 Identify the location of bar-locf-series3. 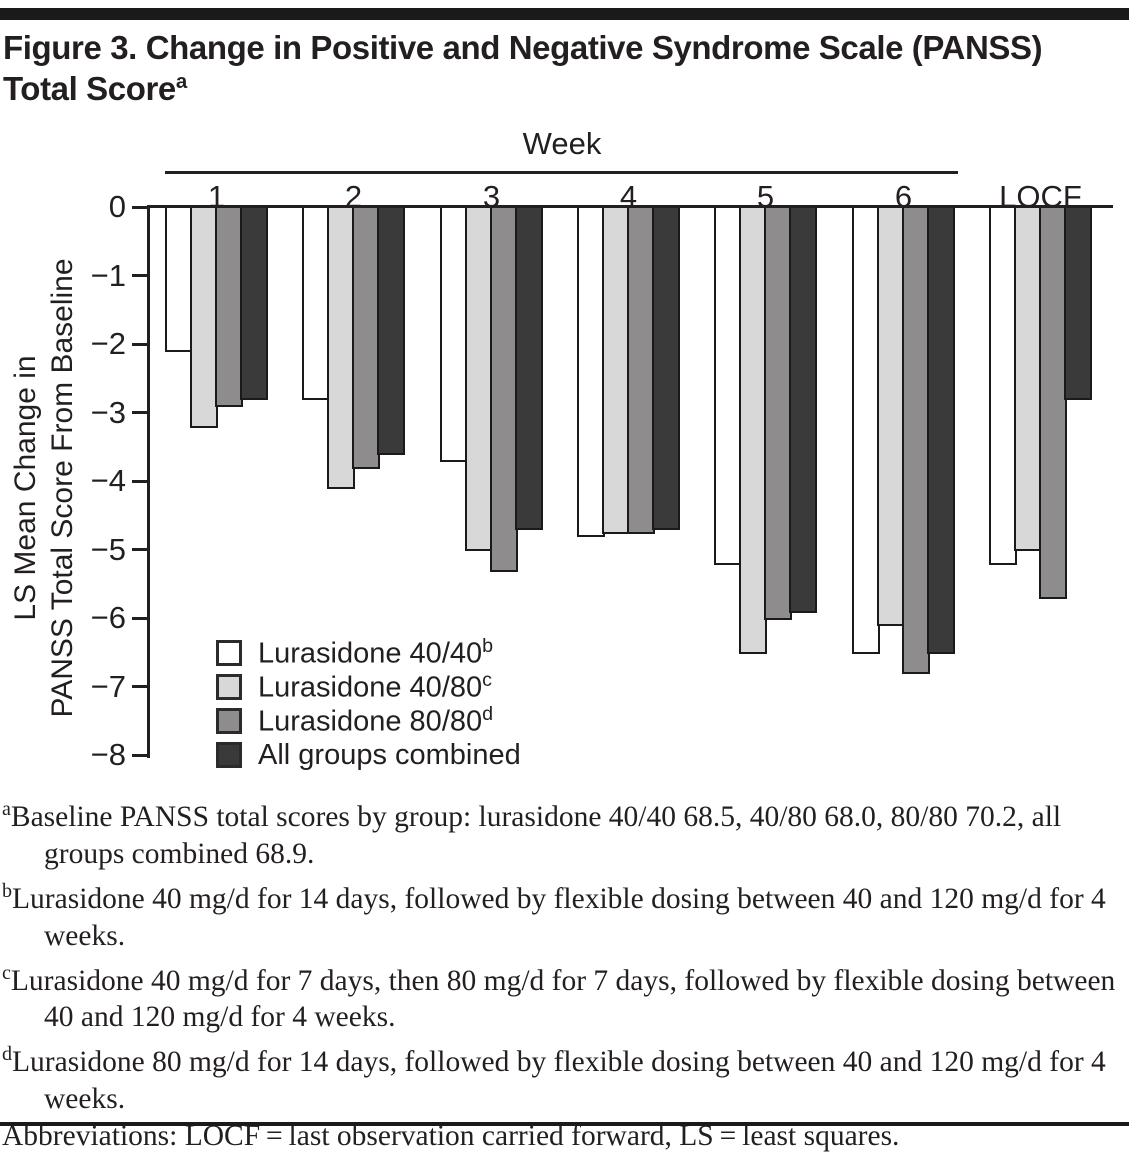
(1053, 403).